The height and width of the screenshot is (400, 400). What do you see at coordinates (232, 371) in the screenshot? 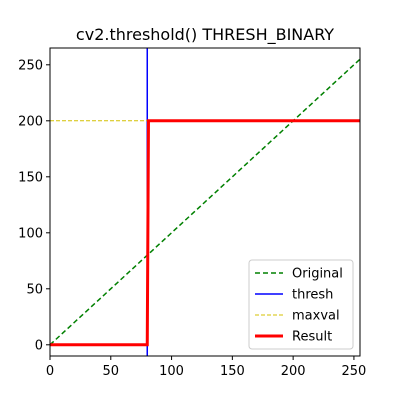
I see `x-tick-label: 150` at bounding box center [232, 371].